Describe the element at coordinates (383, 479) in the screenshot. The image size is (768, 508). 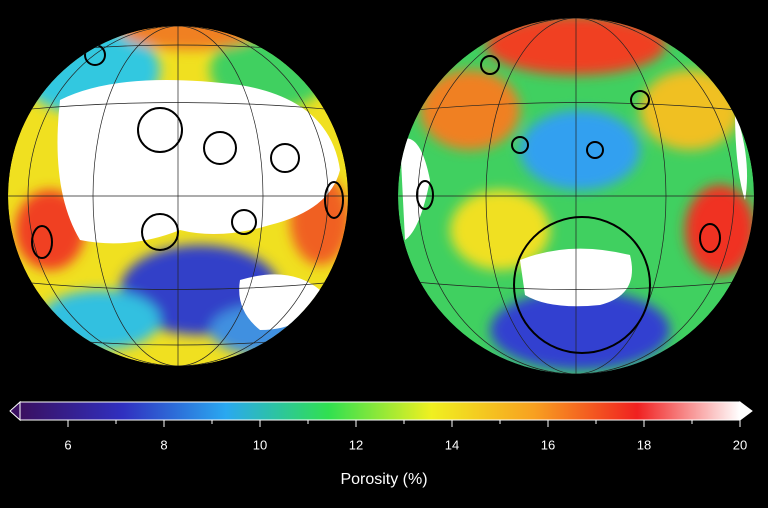
I see `colorbar-label: Porosity (%)` at that location.